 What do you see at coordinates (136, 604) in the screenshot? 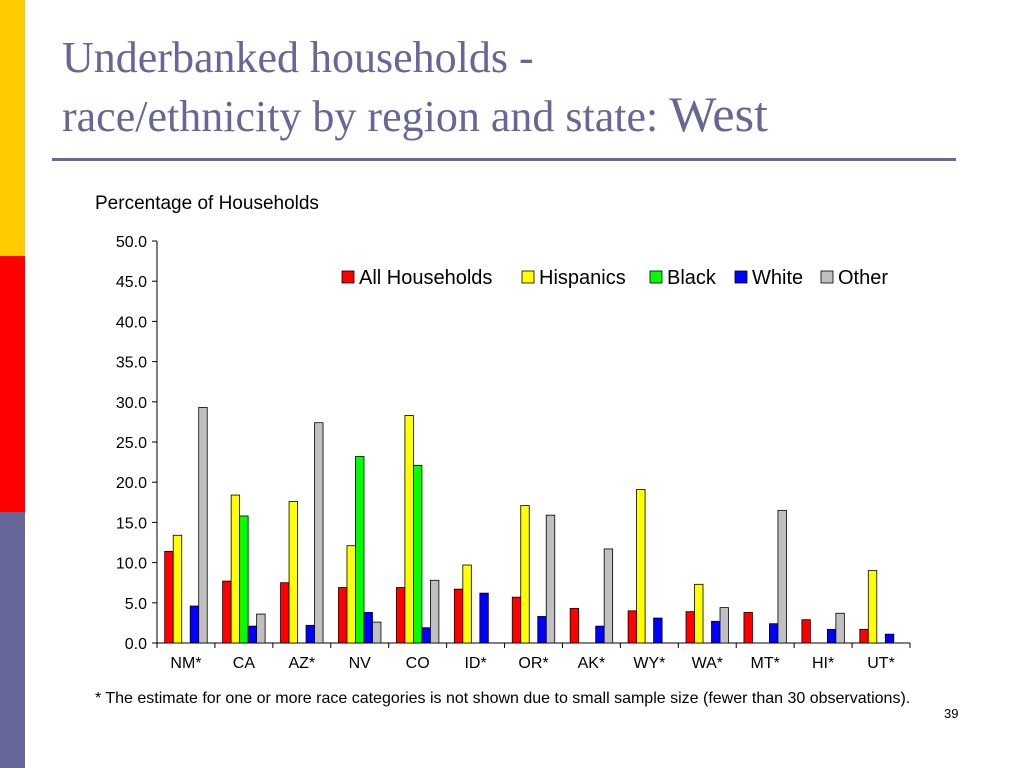
I see `y-tick-label: 5.0` at bounding box center [136, 604].